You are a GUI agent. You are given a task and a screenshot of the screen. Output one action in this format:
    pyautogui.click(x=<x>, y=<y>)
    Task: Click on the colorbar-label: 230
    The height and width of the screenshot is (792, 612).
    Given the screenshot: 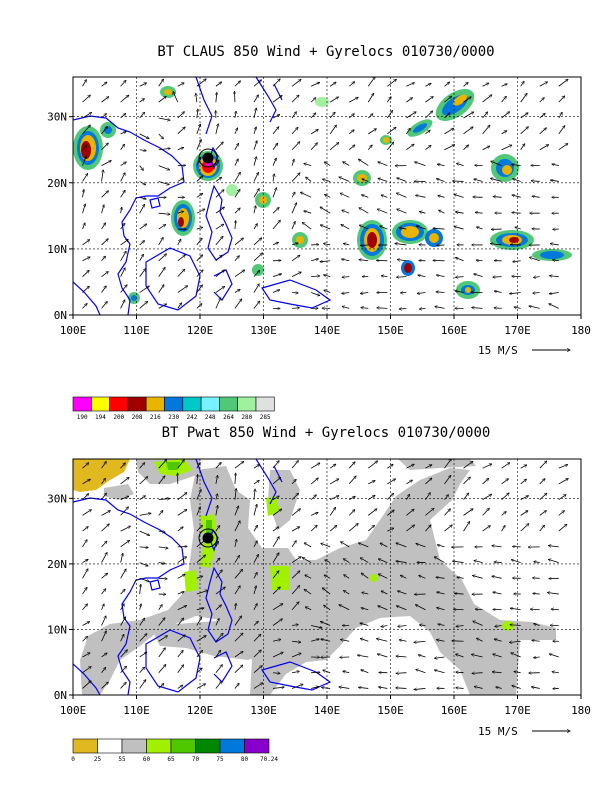 What is the action you would take?
    pyautogui.click(x=173, y=417)
    